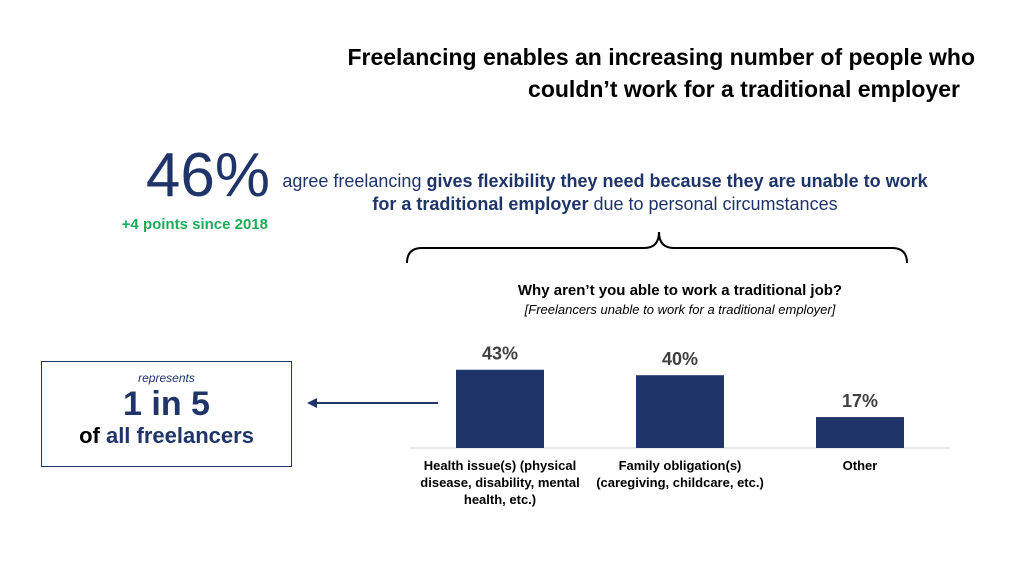 Image resolution: width=1024 pixels, height=573 pixels. What do you see at coordinates (744, 89) in the screenshot?
I see `slide-title-2: couldn’t work for a traditional employer` at bounding box center [744, 89].